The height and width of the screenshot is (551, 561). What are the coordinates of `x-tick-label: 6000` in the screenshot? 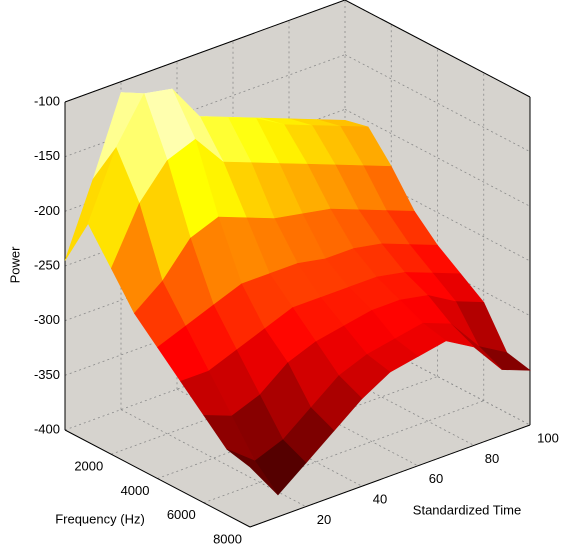 It's located at (181, 514).